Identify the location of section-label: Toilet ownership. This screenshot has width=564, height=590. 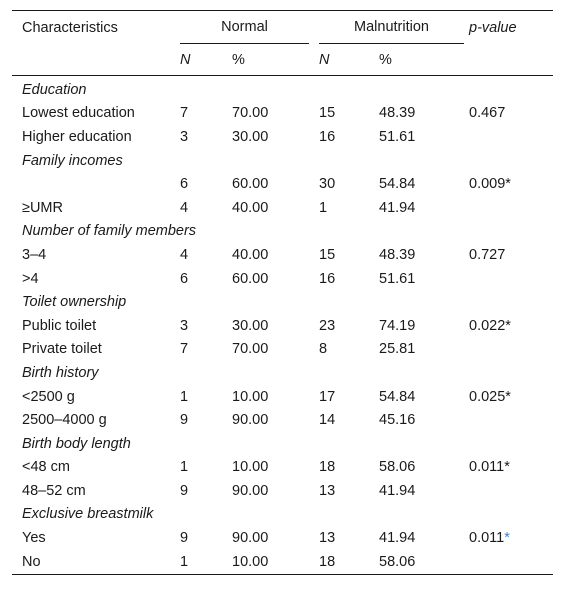
(74, 302).